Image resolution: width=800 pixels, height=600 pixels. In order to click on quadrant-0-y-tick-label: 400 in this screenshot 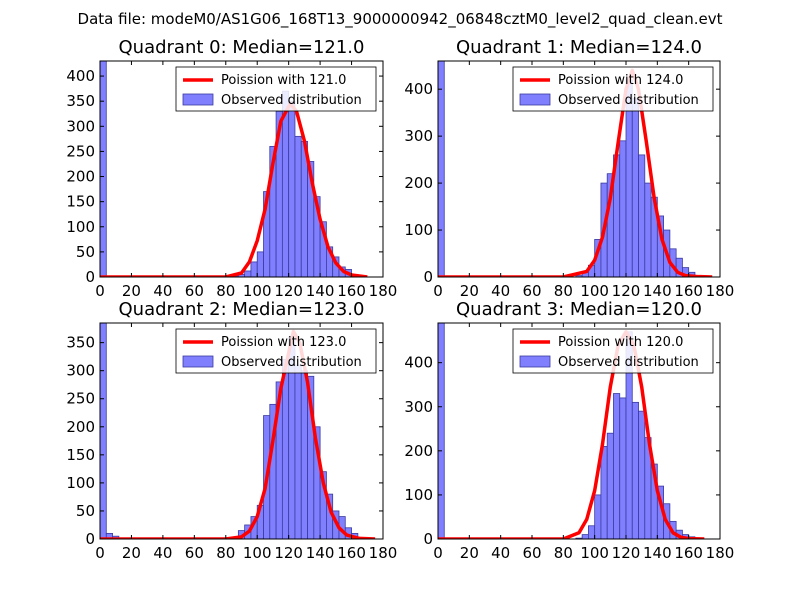, I will do `click(80, 76)`.